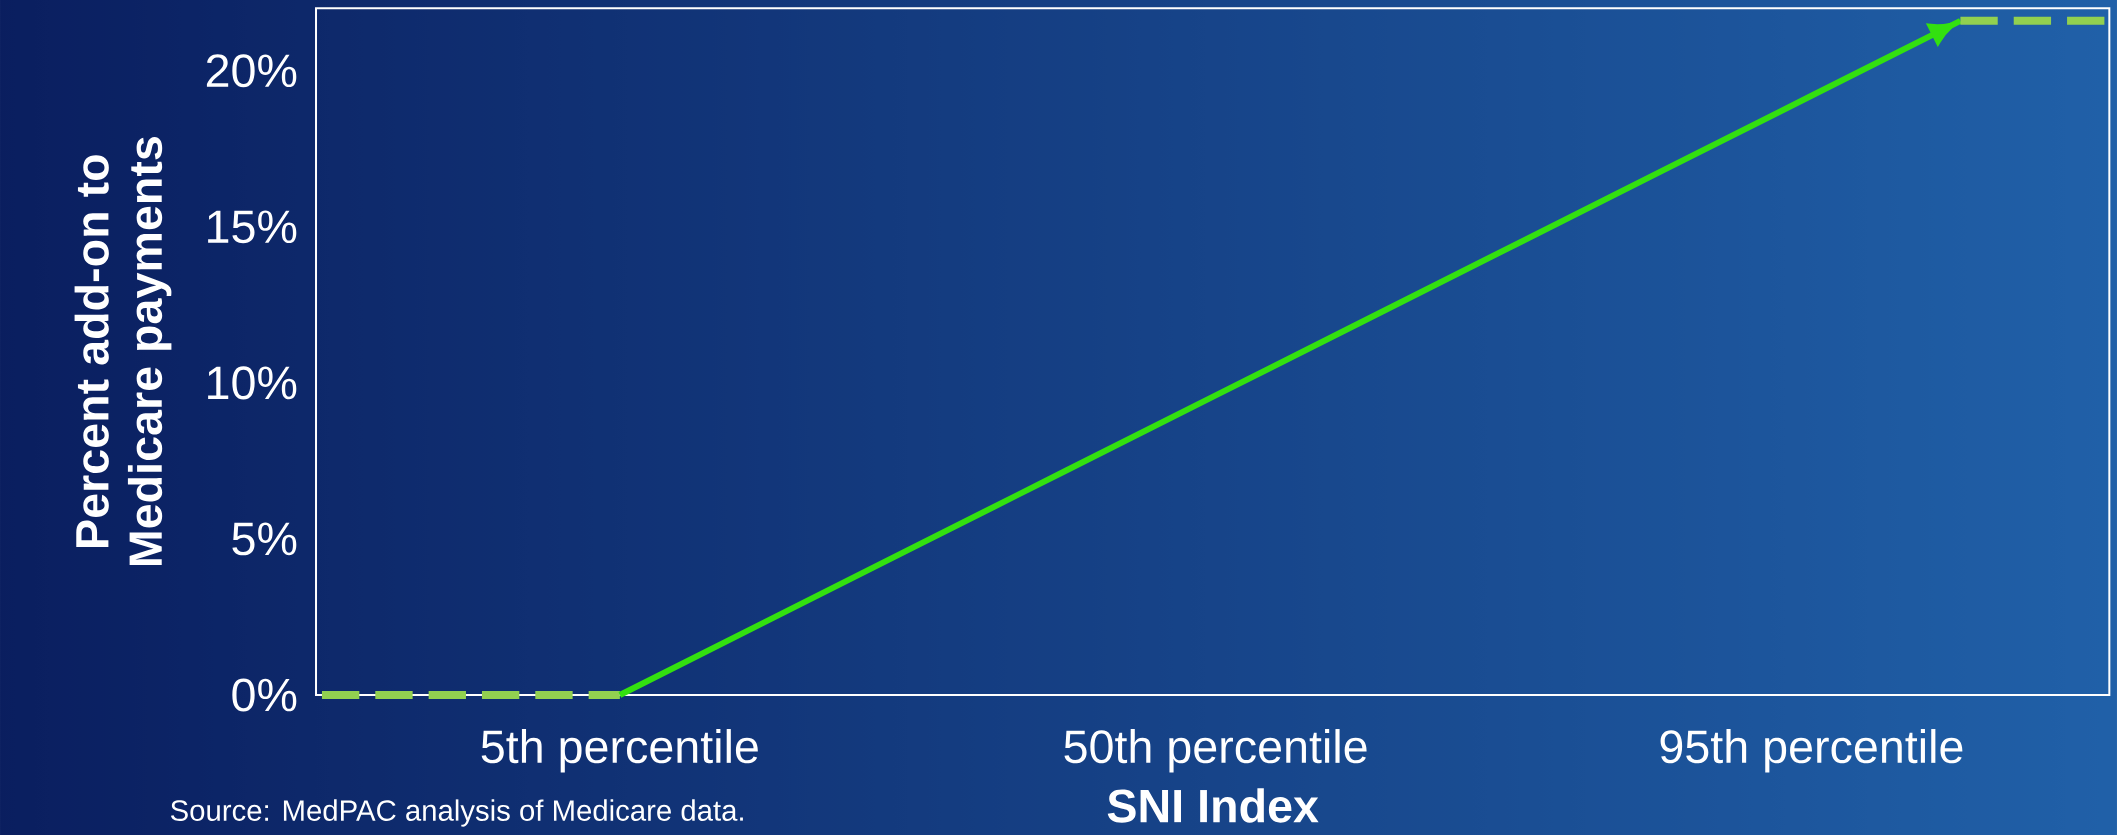 The width and height of the screenshot is (2117, 835). Describe the element at coordinates (252, 383) in the screenshot. I see `y-tick-label: 10%` at that location.